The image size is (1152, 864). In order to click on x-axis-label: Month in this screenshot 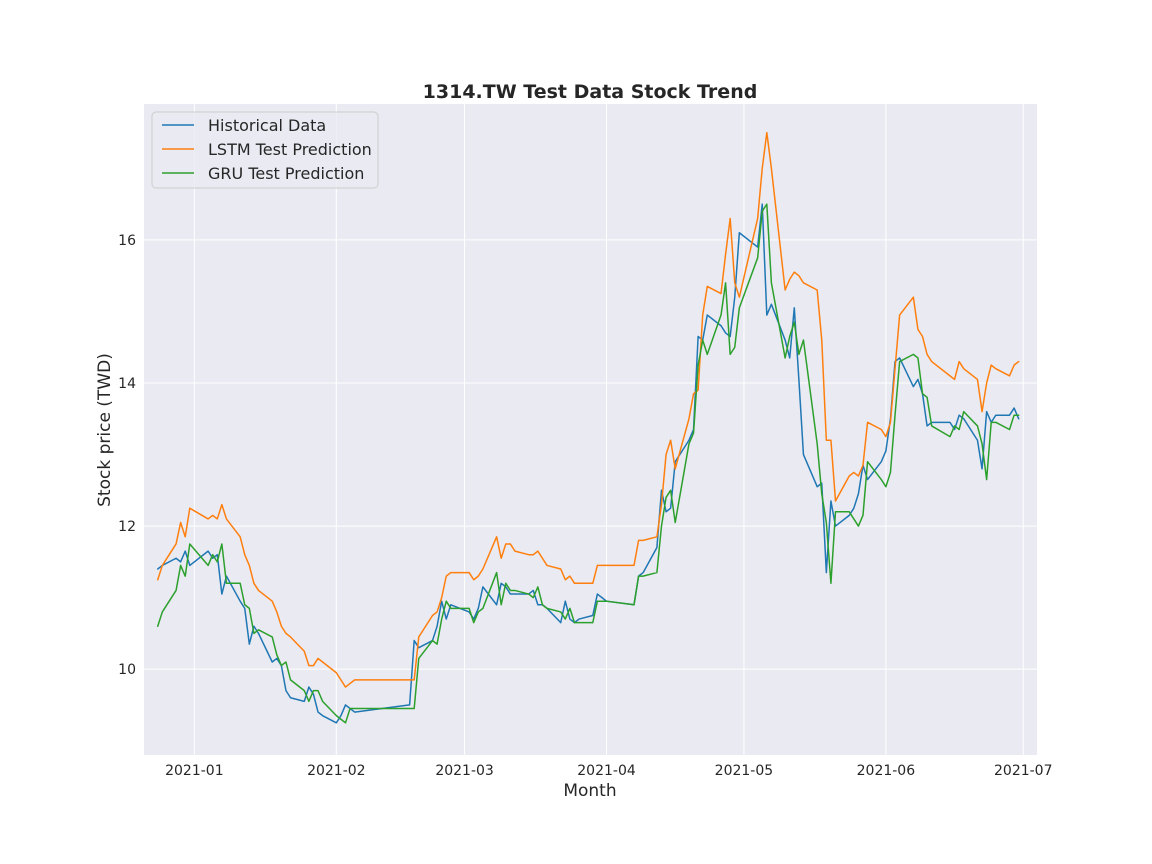, I will do `click(589, 791)`.